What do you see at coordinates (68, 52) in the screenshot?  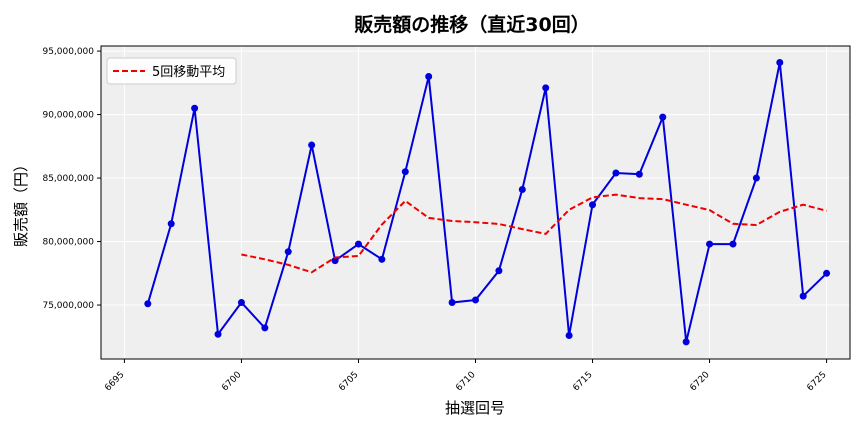 I see `y-tick-label: 95,000,000` at bounding box center [68, 52].